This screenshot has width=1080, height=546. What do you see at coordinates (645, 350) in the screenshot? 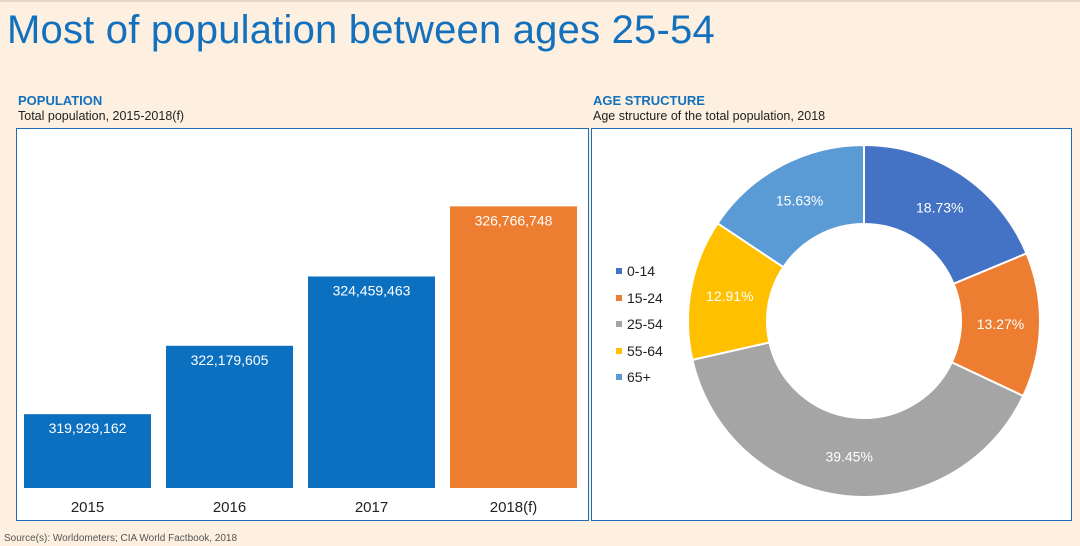
I see `legend-label: 55-64` at bounding box center [645, 350].